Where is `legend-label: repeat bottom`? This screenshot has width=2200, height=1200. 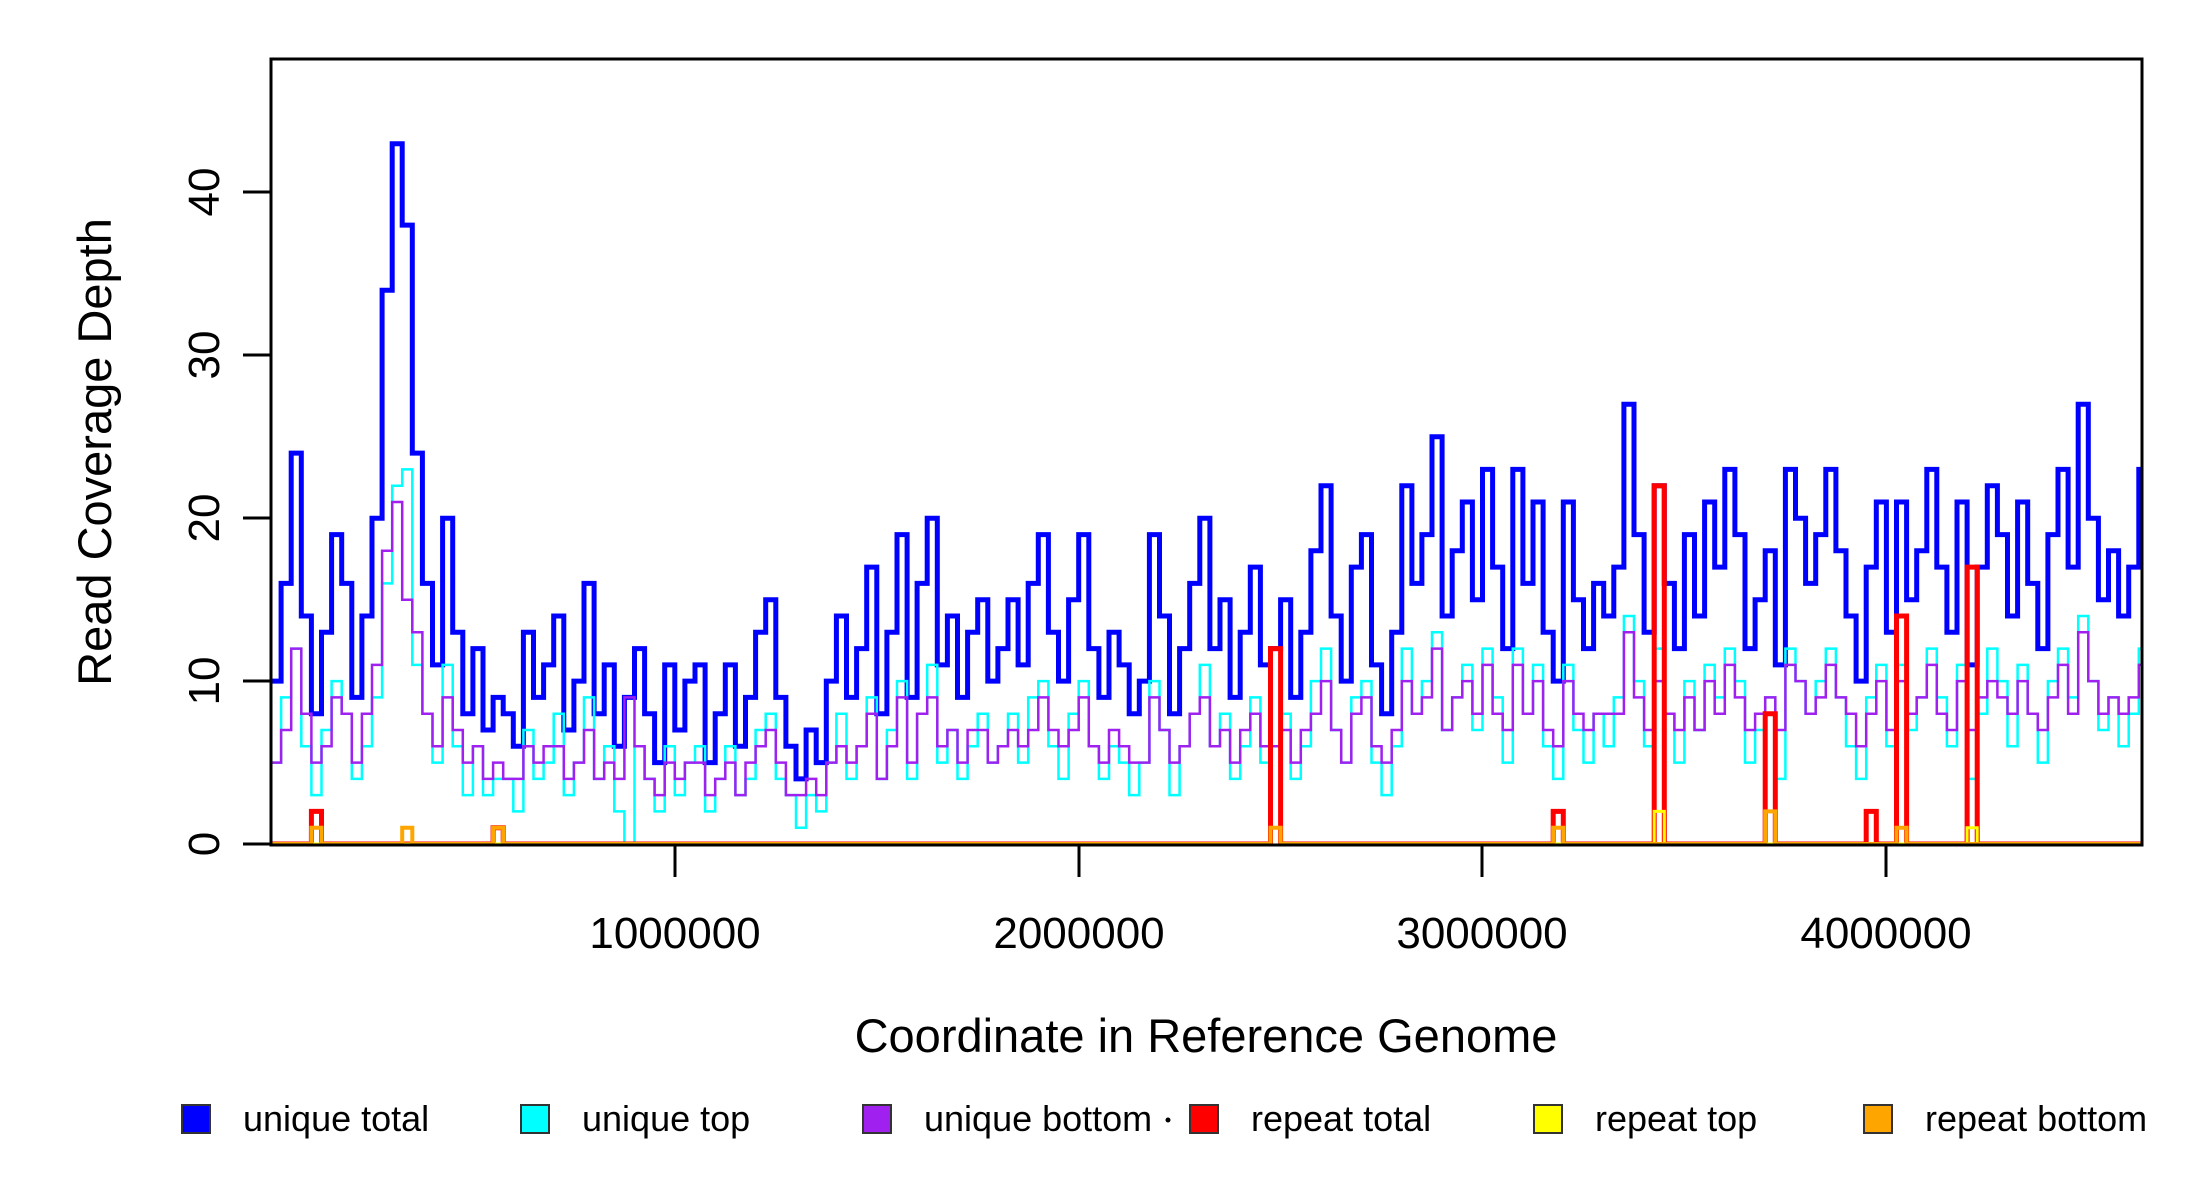
legend-label: repeat bottom is located at coordinates (2036, 1118).